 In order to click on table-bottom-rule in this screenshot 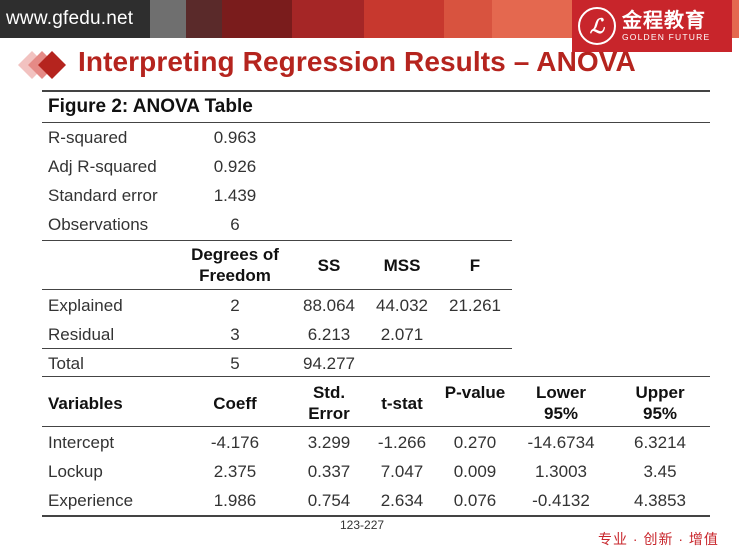, I will do `click(376, 516)`.